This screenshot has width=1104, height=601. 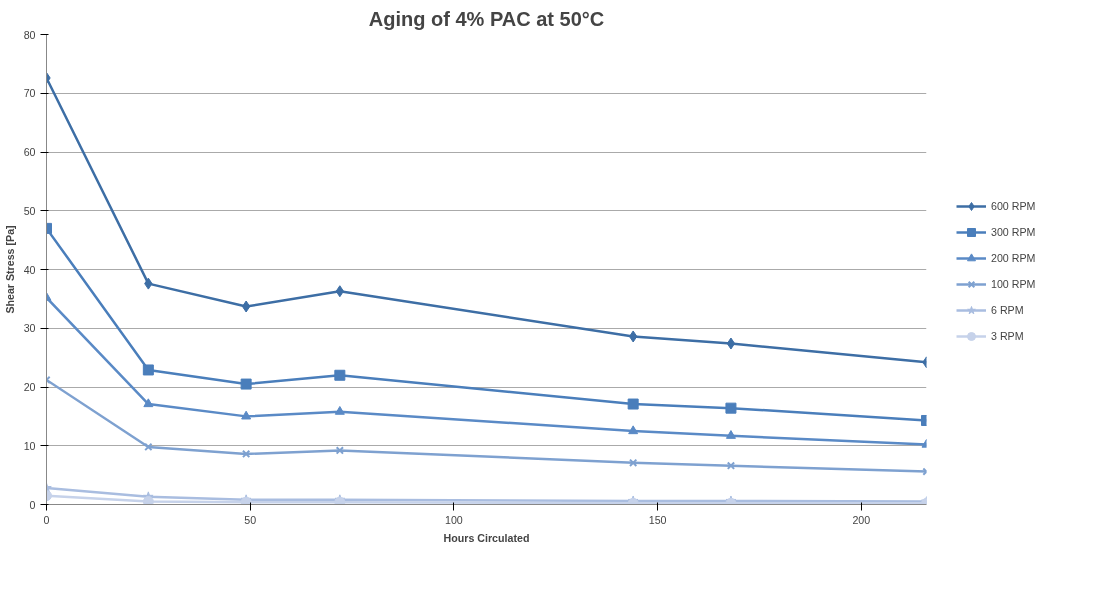 What do you see at coordinates (1013, 258) in the screenshot?
I see `legend-label: 200 RPM` at bounding box center [1013, 258].